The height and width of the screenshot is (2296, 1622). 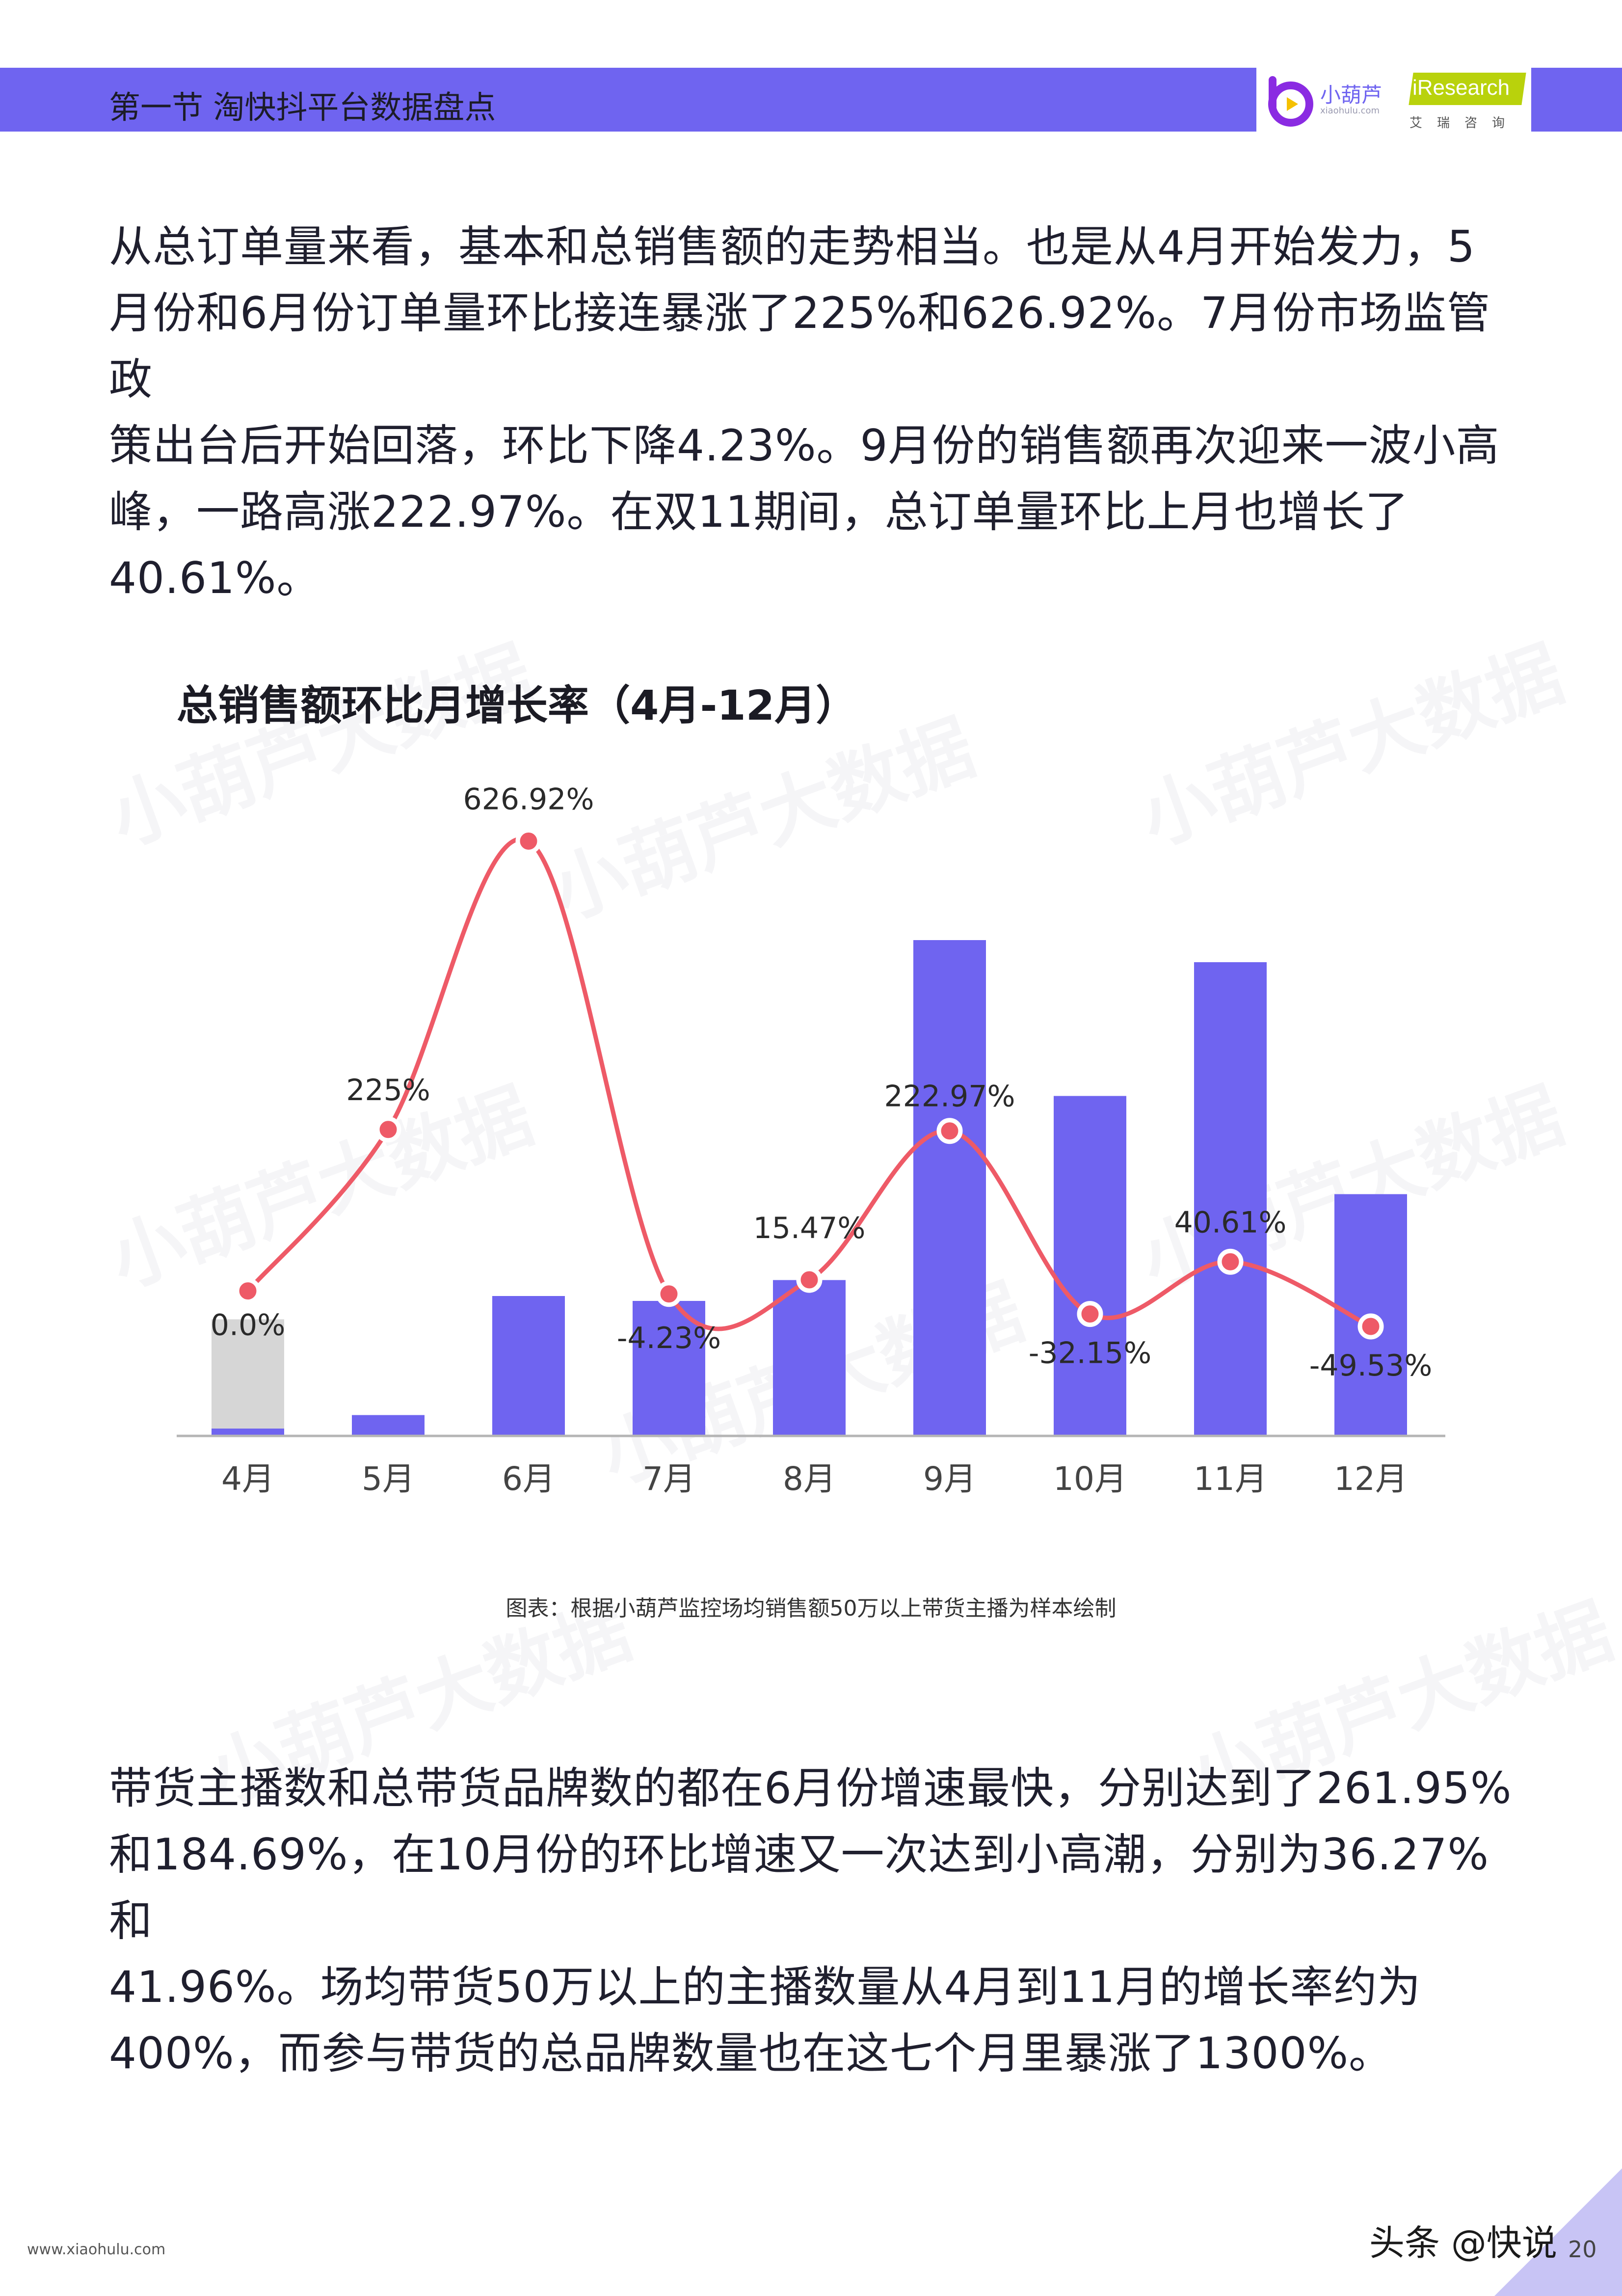 What do you see at coordinates (751, 2053) in the screenshot?
I see `paragraph-line: 400%，而参与带货的总品牌数量也在这七个月里暴涨了1300%。` at bounding box center [751, 2053].